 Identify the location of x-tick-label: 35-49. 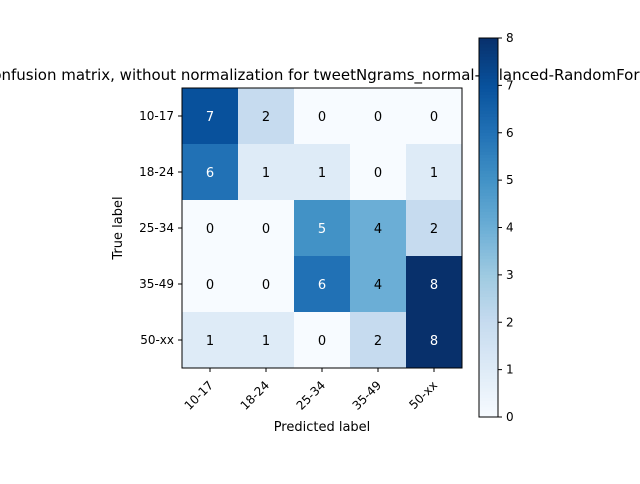
(367, 395).